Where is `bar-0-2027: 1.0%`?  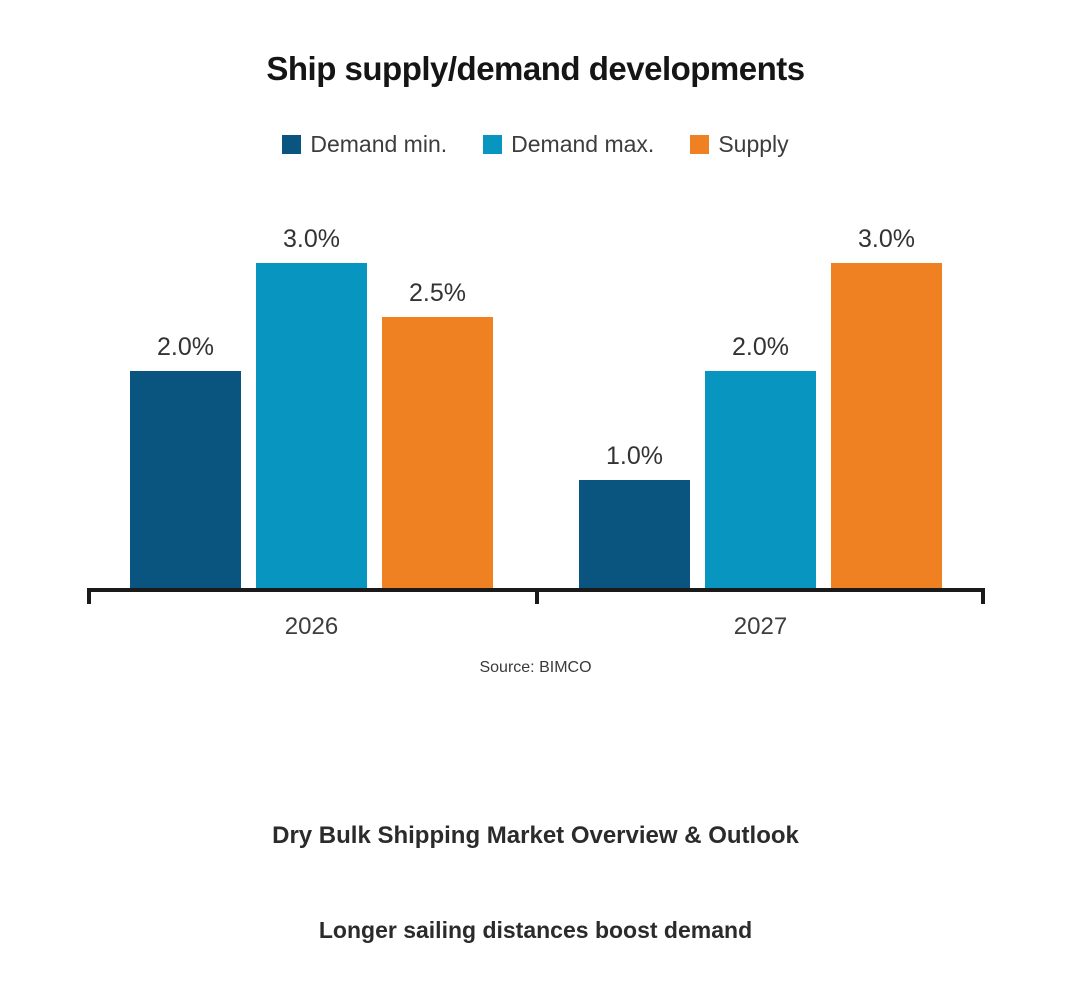
bar-0-2027: 1.0% is located at coordinates (634, 514).